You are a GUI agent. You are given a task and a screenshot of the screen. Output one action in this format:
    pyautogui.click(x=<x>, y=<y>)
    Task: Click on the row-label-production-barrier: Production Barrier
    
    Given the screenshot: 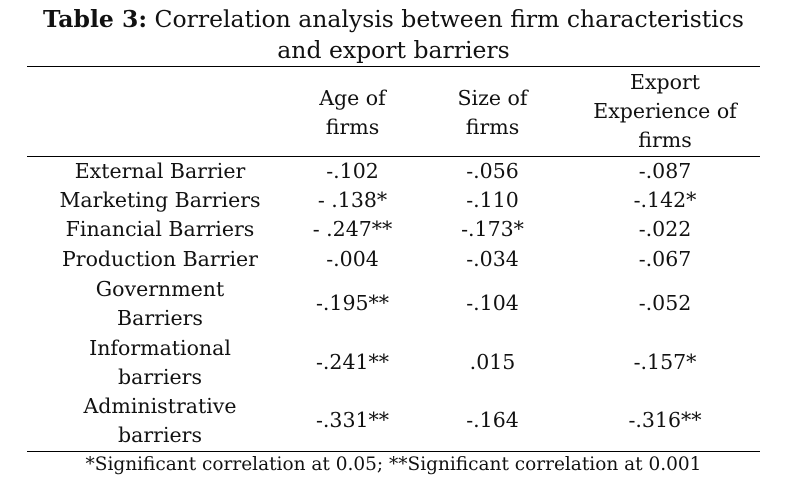 What is the action you would take?
    pyautogui.click(x=160, y=259)
    